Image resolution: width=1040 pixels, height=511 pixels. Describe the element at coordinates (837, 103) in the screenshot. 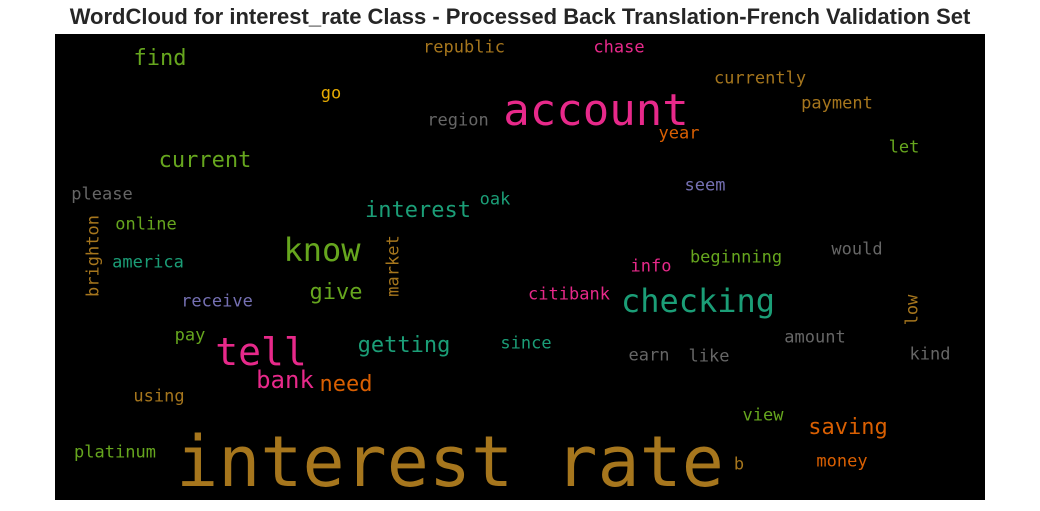

I see `word-payment: payment` at that location.